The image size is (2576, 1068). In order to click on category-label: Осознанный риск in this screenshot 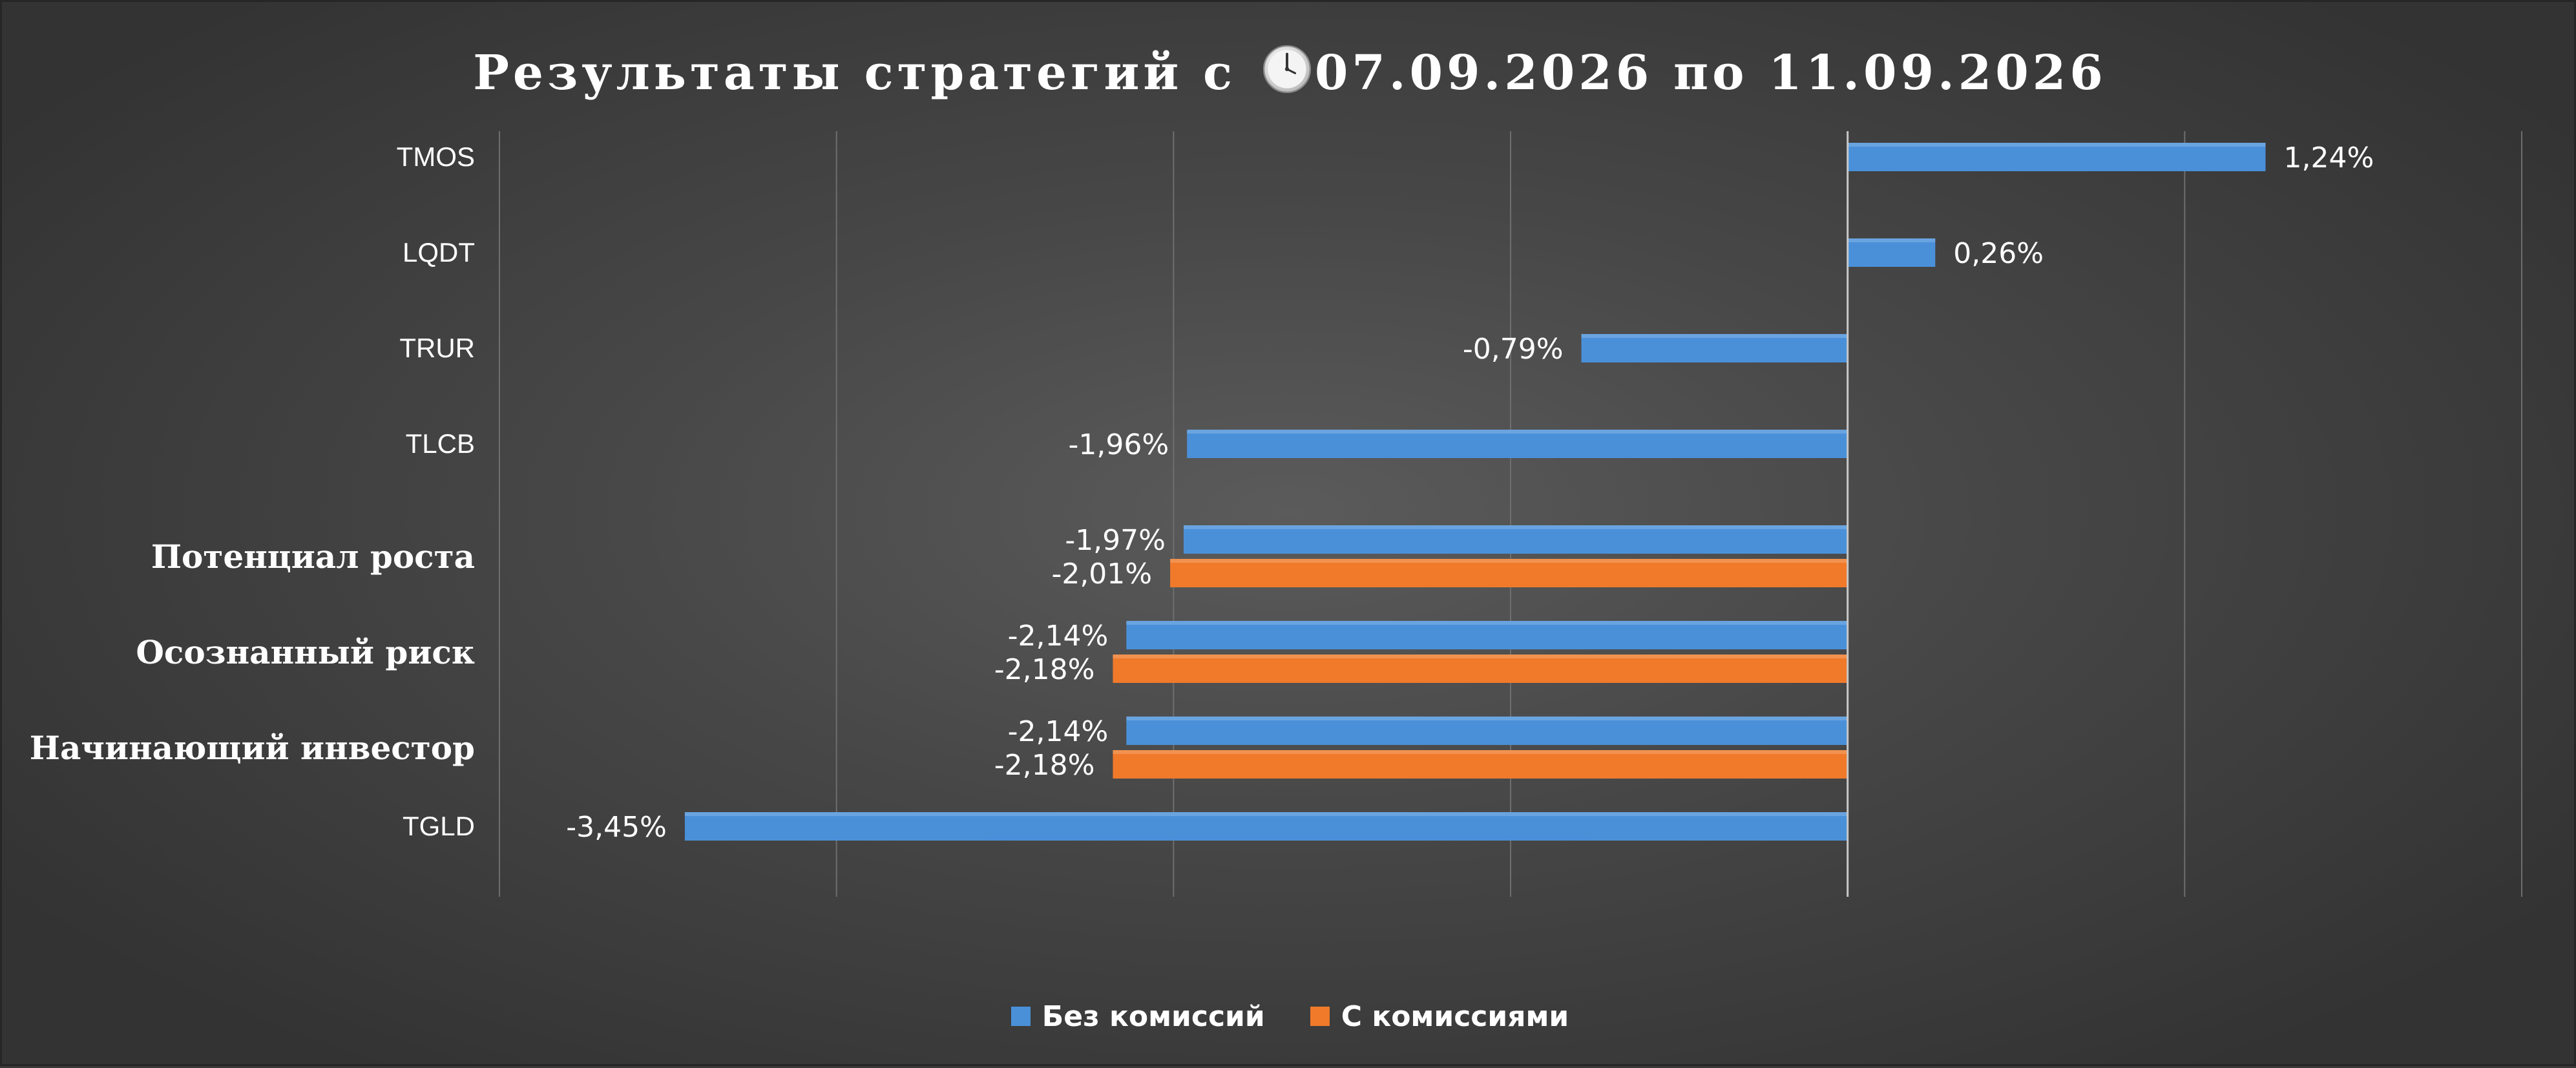, I will do `click(305, 652)`.